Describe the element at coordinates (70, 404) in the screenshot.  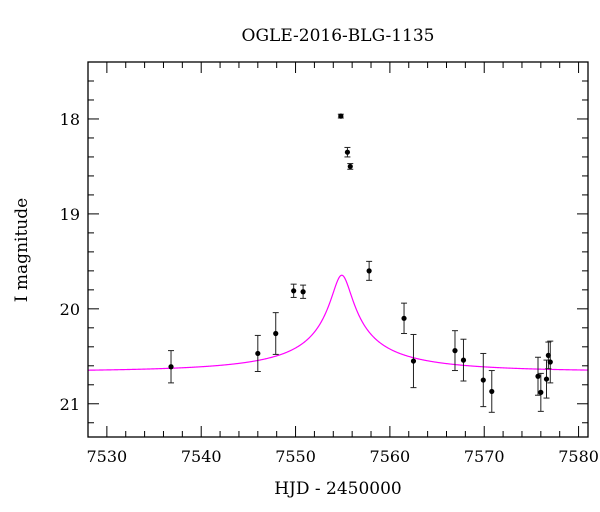
I see `y-tick-label: 21` at that location.